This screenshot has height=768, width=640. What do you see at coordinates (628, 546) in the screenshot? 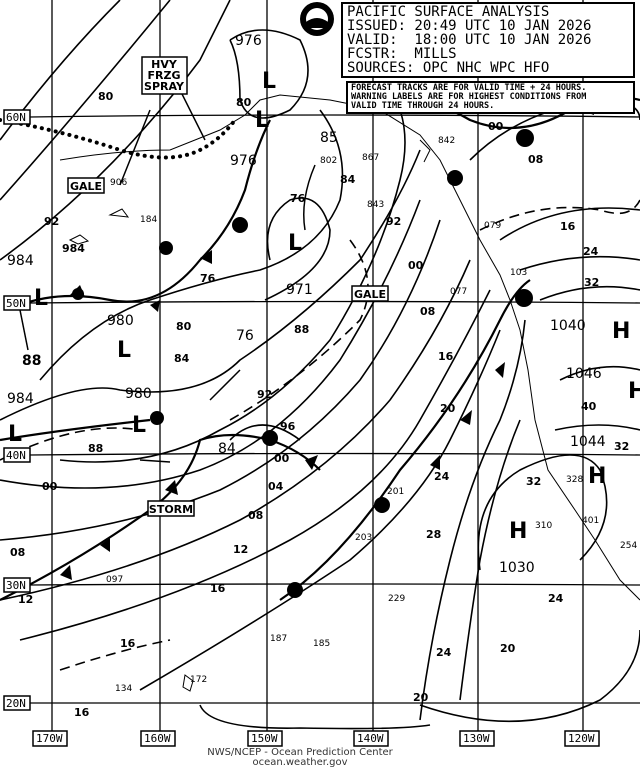
I see `stations-20-label: 254` at bounding box center [628, 546].